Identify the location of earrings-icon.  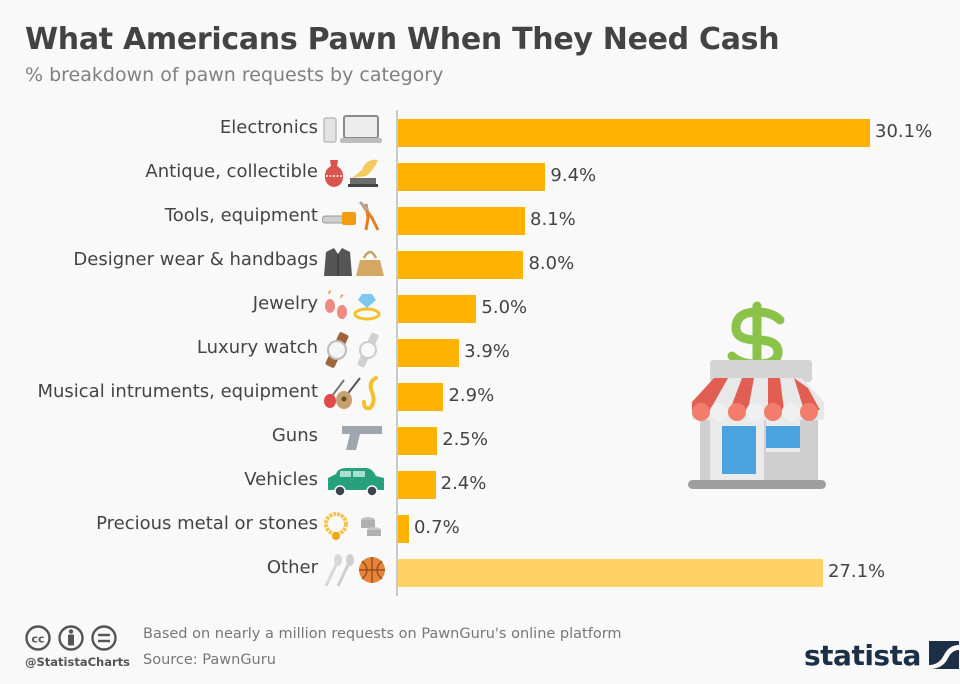
(336, 304).